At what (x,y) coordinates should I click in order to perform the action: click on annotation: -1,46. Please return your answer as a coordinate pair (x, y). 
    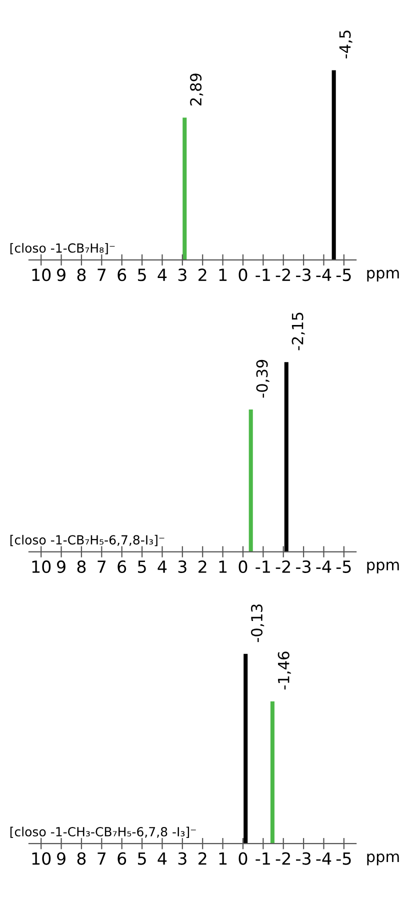
    Looking at the image, I should click on (284, 671).